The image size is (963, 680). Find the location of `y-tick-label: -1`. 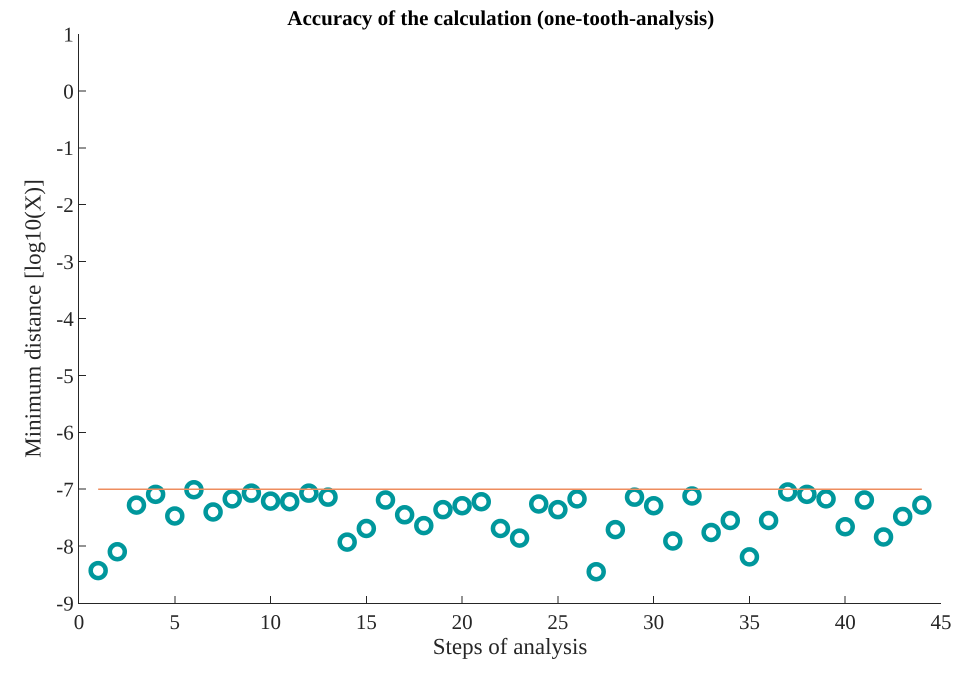

y-tick-label: -1 is located at coordinates (65, 148).